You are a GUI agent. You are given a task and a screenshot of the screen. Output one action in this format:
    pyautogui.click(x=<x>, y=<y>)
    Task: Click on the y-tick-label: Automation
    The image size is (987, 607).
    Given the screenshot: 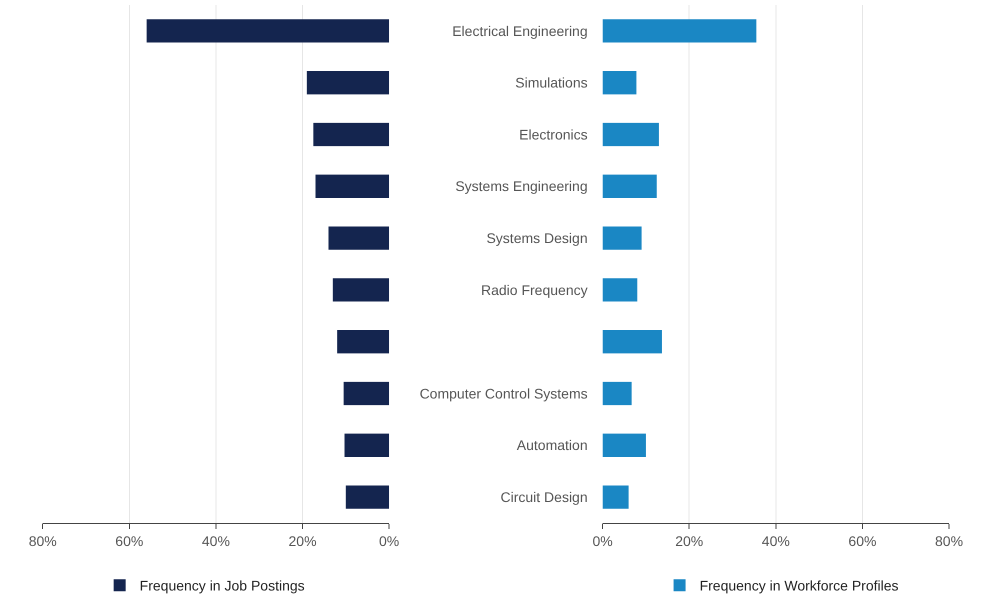 What is the action you would take?
    pyautogui.click(x=552, y=445)
    